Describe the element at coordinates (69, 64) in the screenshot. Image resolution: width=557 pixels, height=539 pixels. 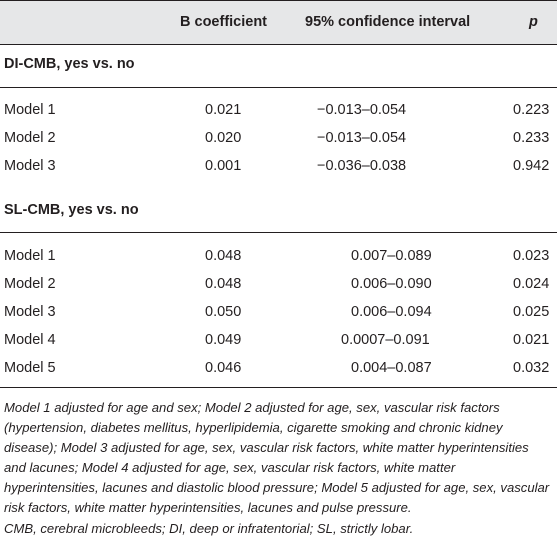
I see `section-title-di-cmb: DI-CMB, yes vs. no` at that location.